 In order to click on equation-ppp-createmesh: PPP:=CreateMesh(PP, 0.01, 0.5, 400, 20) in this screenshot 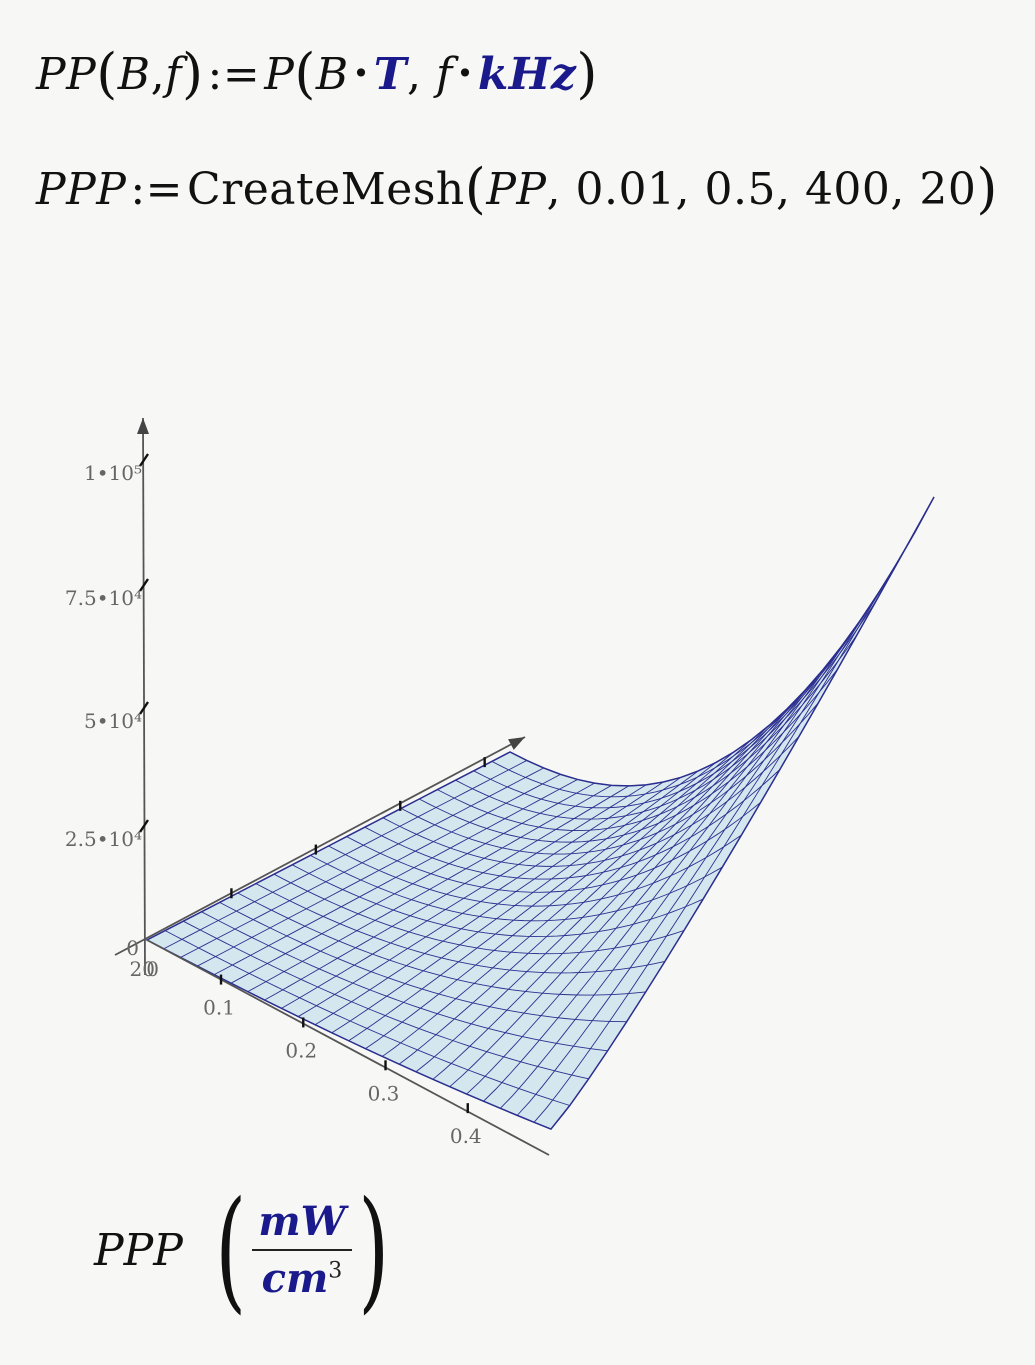, I will do `click(517, 188)`.